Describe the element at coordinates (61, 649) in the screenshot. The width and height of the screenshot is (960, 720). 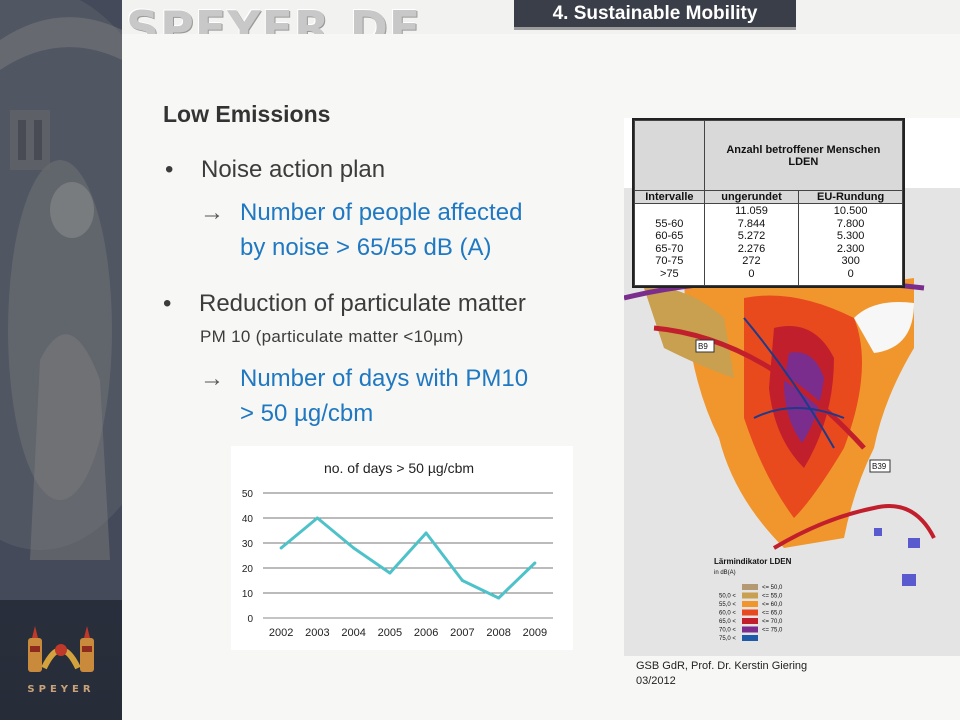
I see `speyer-logo-icon` at that location.